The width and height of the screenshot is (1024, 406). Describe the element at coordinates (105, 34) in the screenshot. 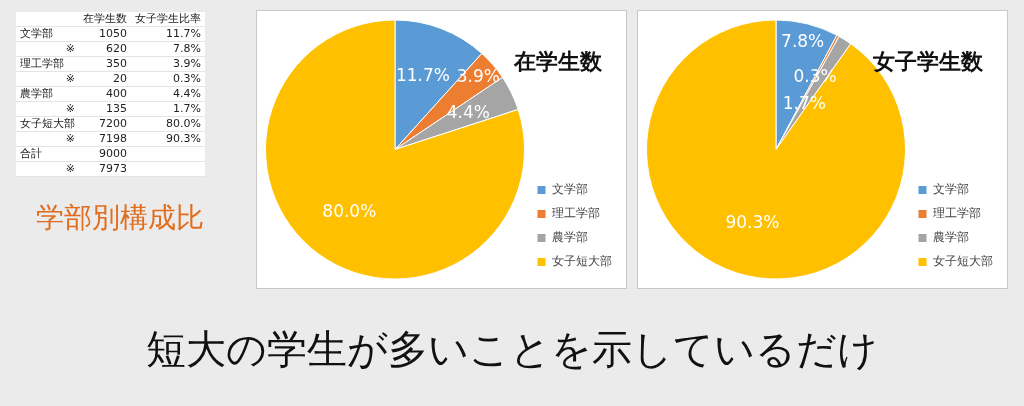

I see `data-label: 1050` at that location.